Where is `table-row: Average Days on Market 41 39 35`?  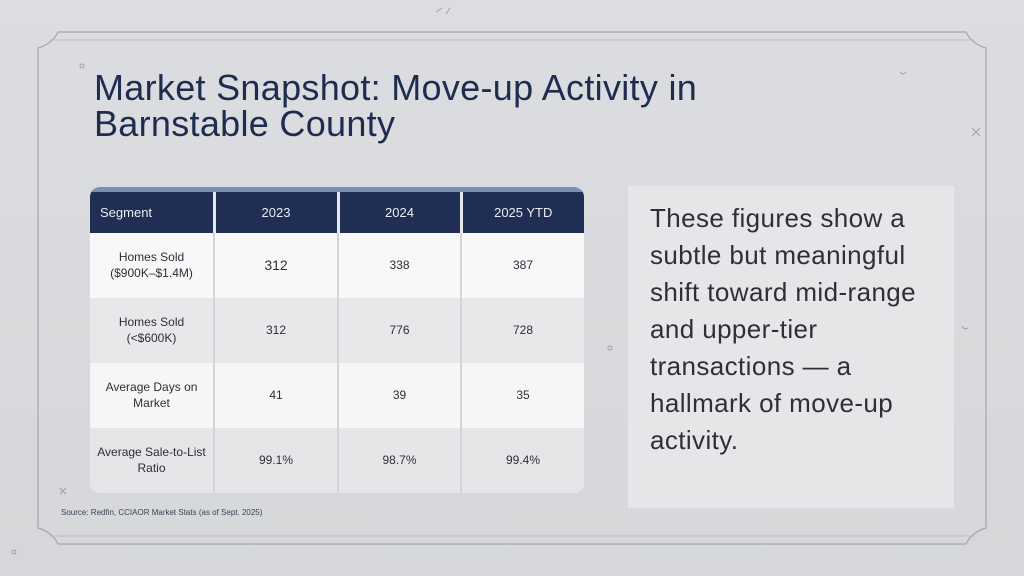 table-row: Average Days on Market 41 39 35 is located at coordinates (337, 395).